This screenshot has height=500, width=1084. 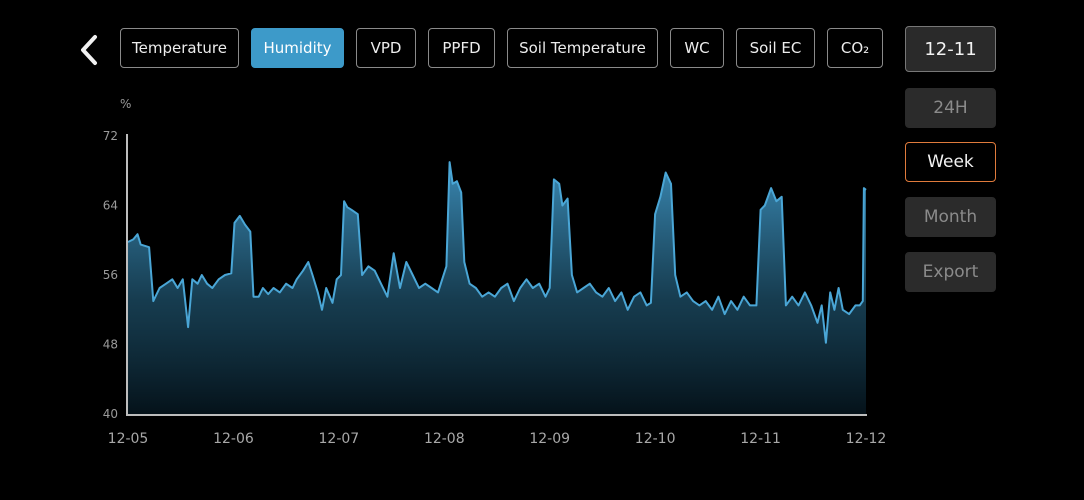 I want to click on range-24h-button: 24H, so click(x=950, y=108).